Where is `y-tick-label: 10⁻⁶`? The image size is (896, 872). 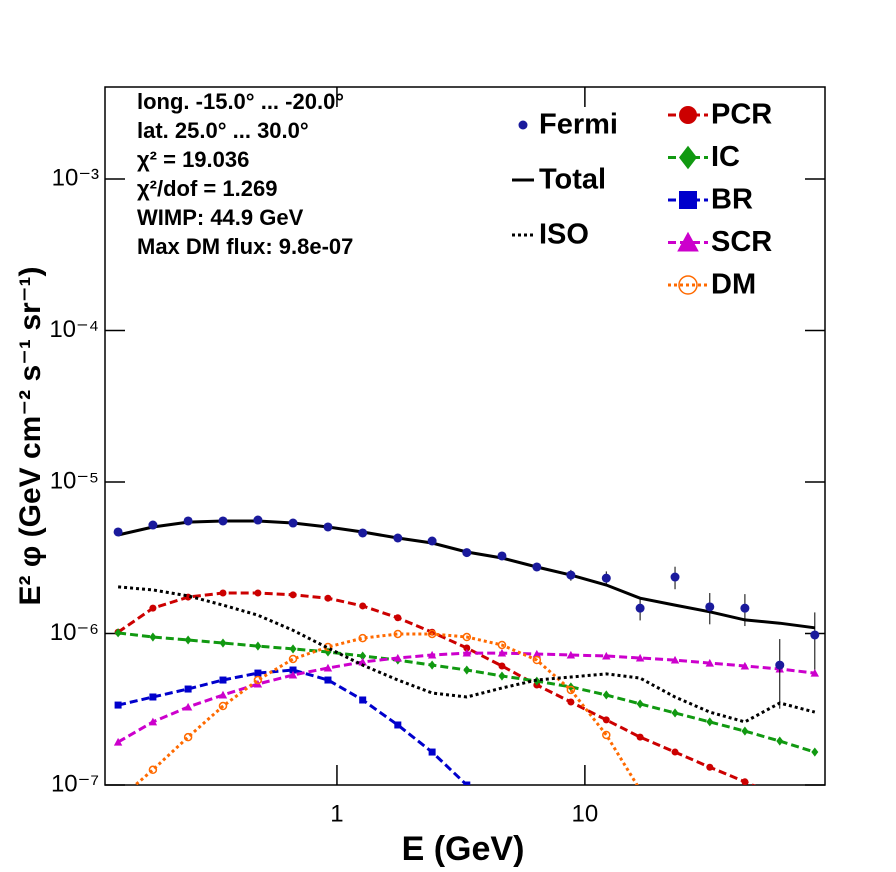
y-tick-label: 10⁻⁶ is located at coordinates (74, 632).